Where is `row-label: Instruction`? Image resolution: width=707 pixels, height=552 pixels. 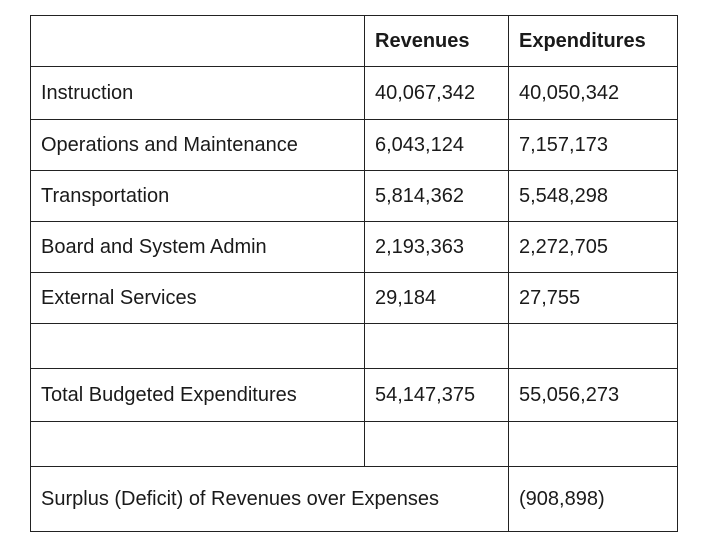 row-label: Instruction is located at coordinates (197, 93).